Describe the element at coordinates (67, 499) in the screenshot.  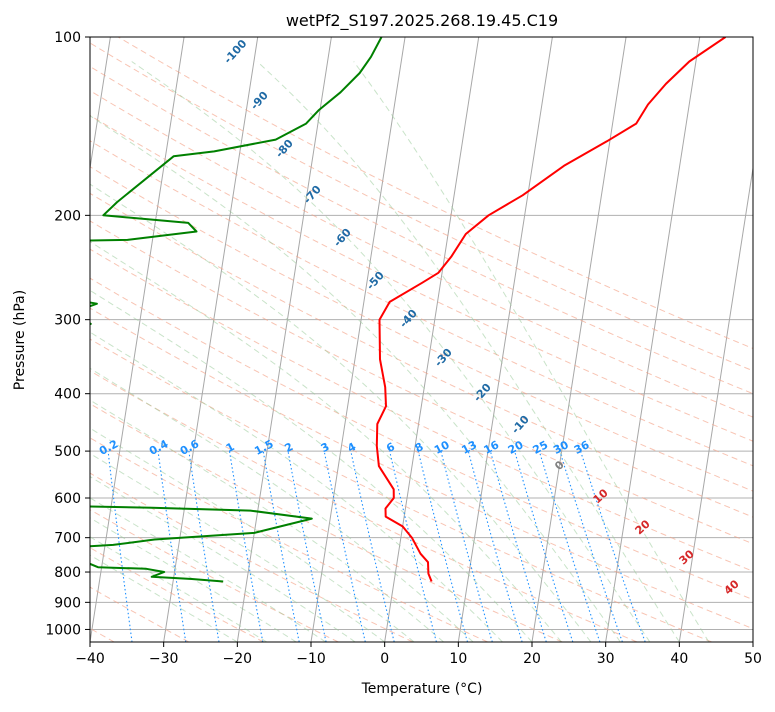
I see `y-tick-label: 600` at that location.